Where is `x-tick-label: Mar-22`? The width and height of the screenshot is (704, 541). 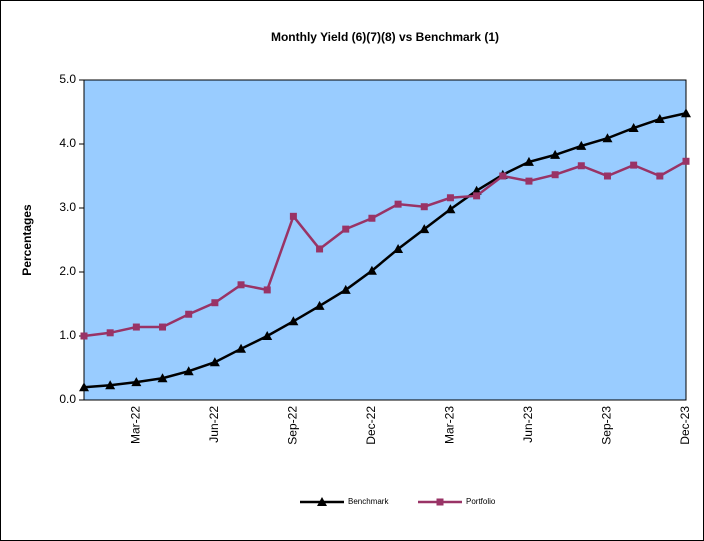
x-tick-label: Mar-22 is located at coordinates (136, 425).